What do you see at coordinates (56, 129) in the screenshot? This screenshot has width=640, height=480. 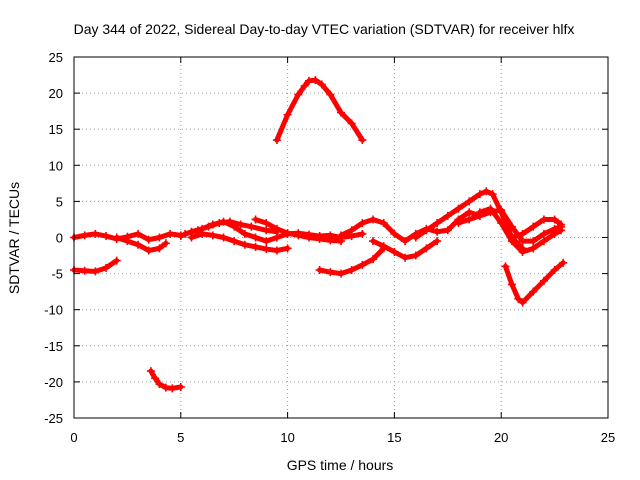 I see `y-tick-label: 15` at bounding box center [56, 129].